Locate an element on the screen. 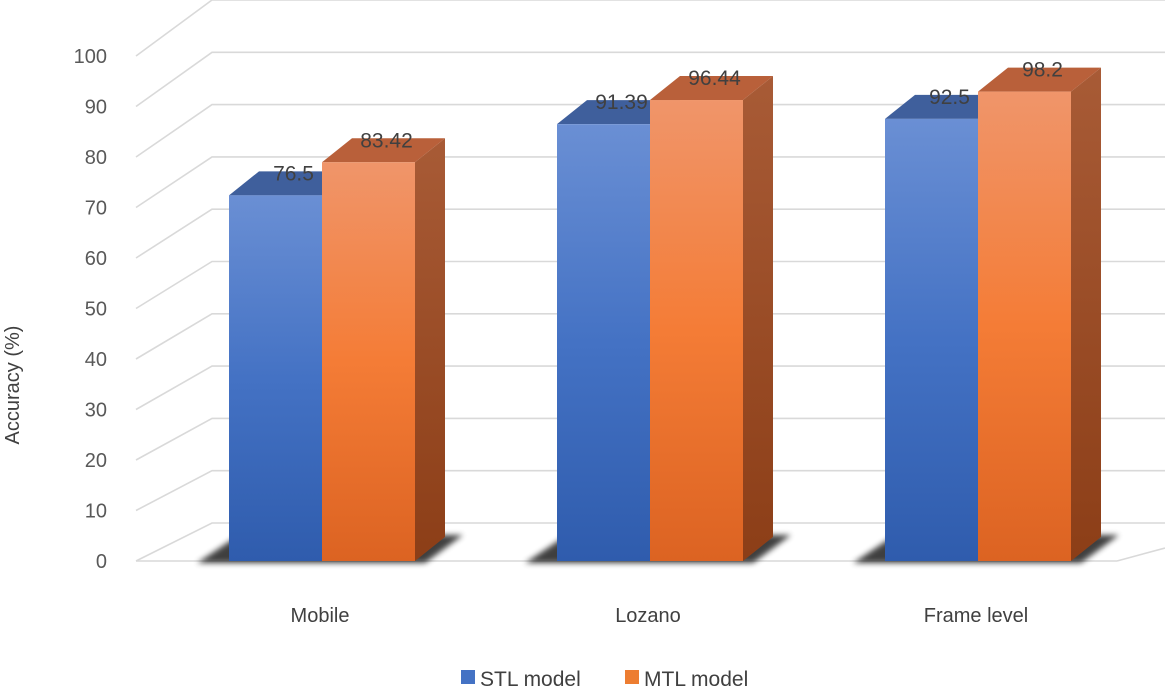 The width and height of the screenshot is (1165, 687). data-label: 76.5 is located at coordinates (293, 173).